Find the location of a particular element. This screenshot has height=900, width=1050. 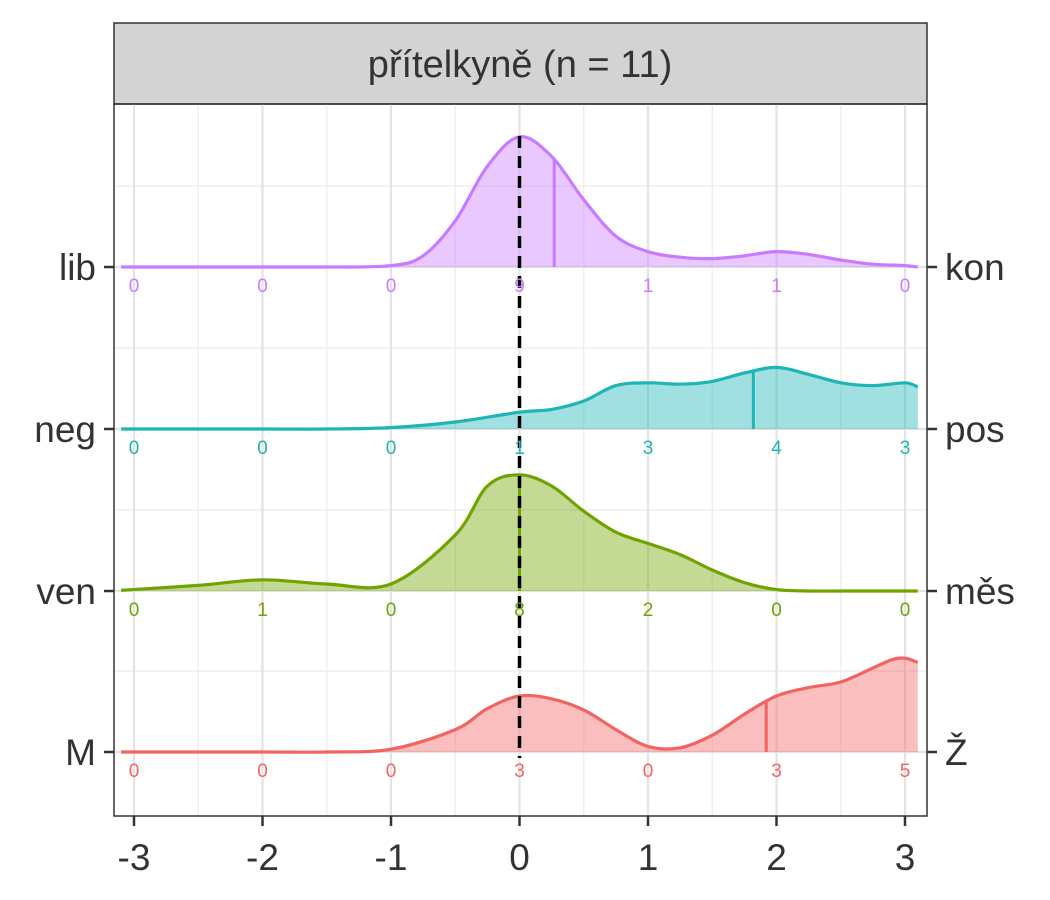

panel-title: přítelkyně (n = 11) is located at coordinates (520, 65).